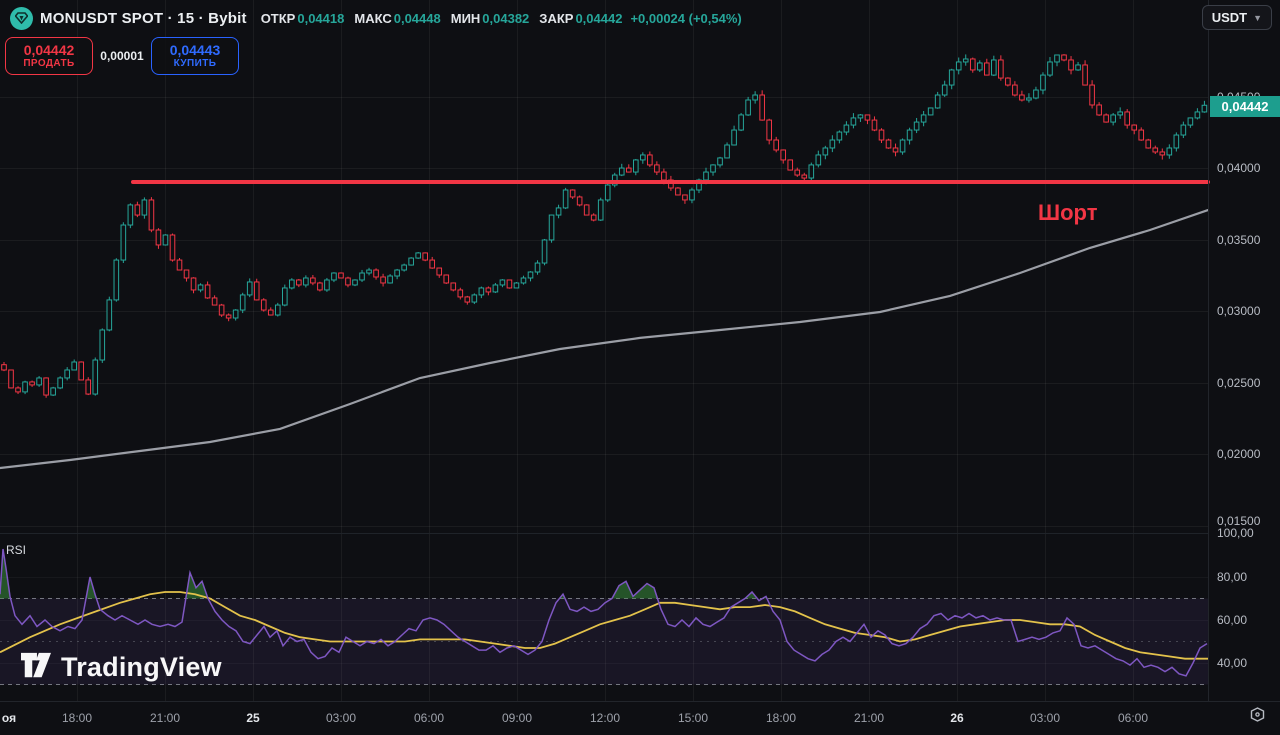 The image size is (1280, 735). Describe the element at coordinates (417, 18) in the screenshot. I see `high-value: 0,04448` at that location.